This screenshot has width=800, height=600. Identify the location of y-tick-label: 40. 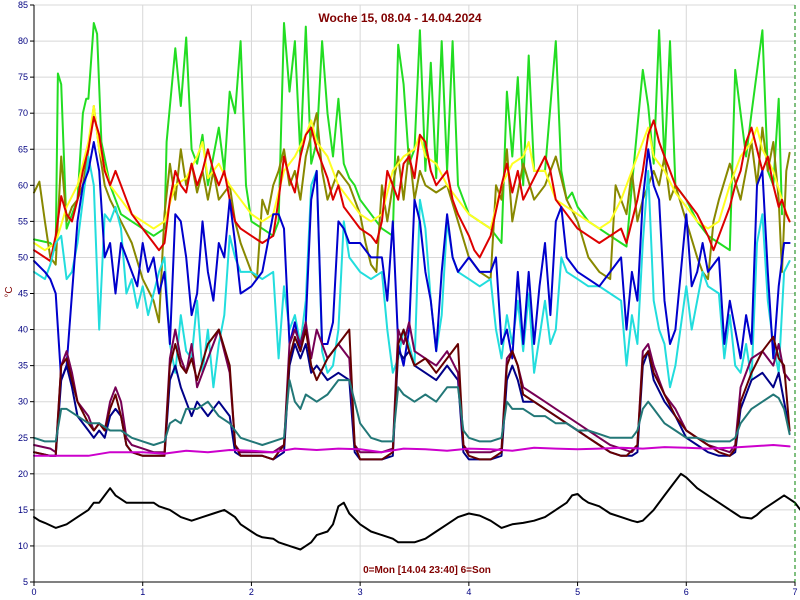
(23, 330).